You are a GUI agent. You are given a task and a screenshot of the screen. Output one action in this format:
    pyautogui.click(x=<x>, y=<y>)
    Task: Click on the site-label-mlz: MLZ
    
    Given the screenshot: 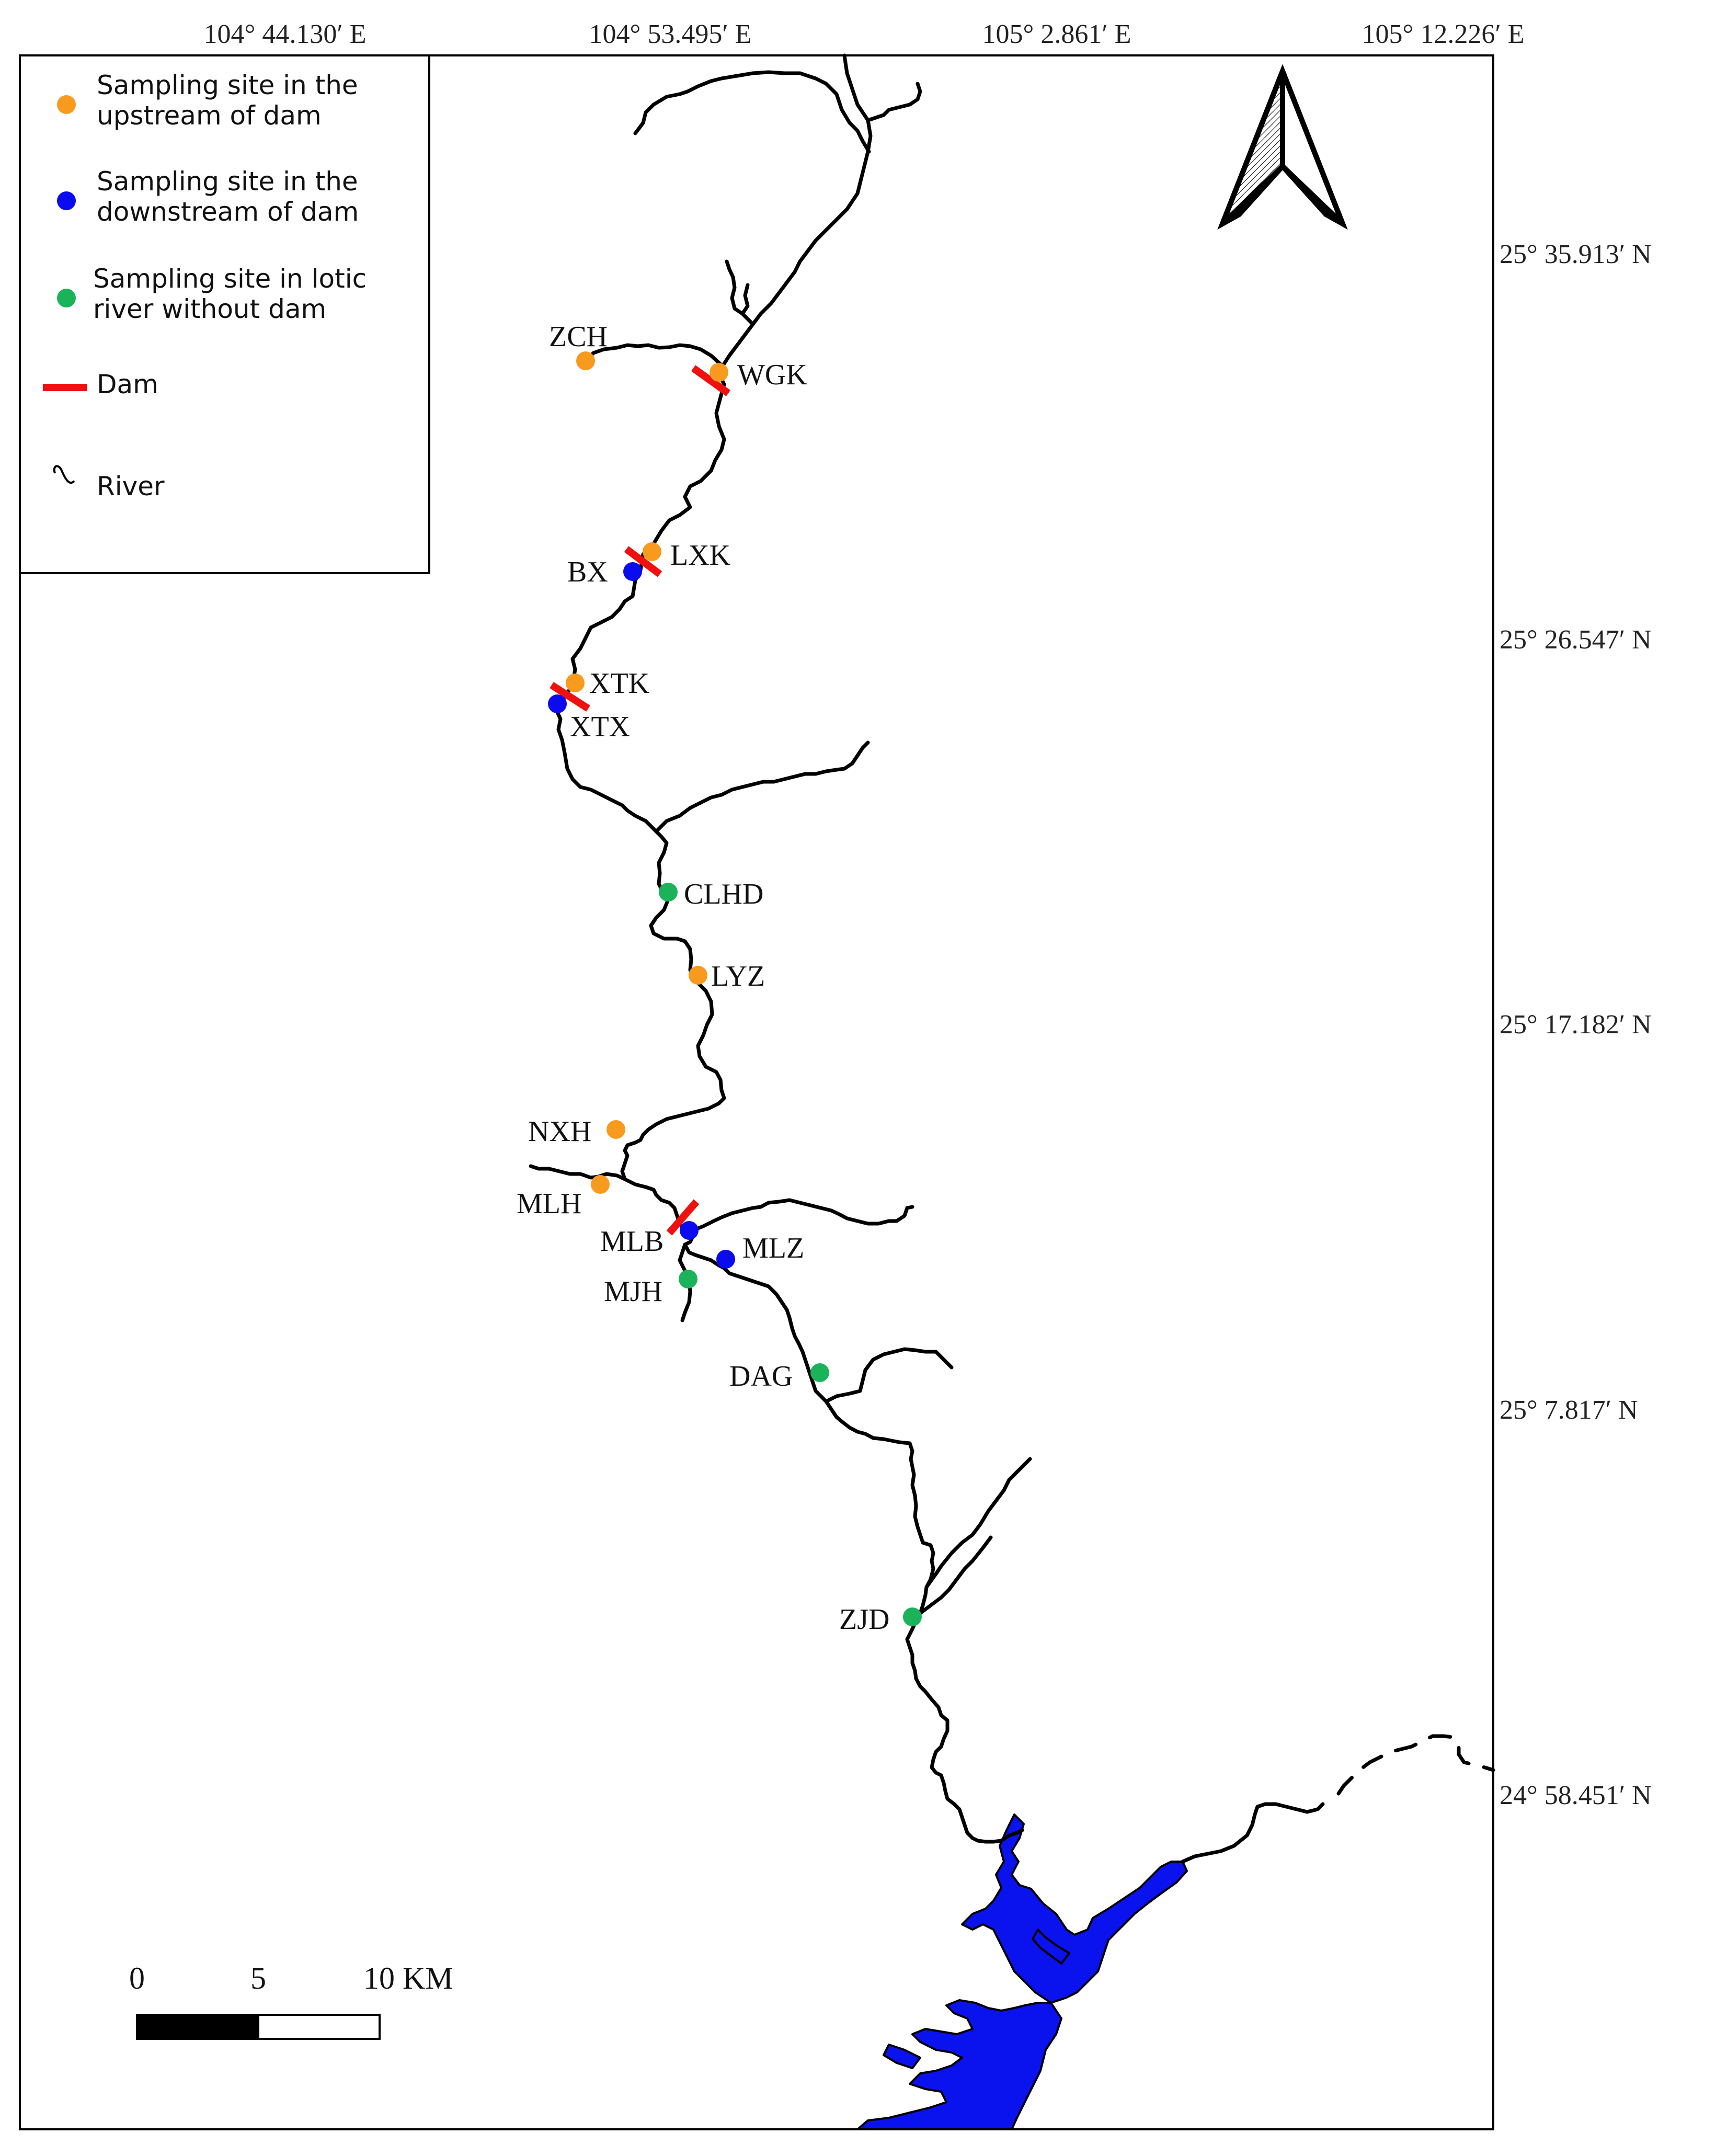 What is the action you would take?
    pyautogui.click(x=773, y=1248)
    